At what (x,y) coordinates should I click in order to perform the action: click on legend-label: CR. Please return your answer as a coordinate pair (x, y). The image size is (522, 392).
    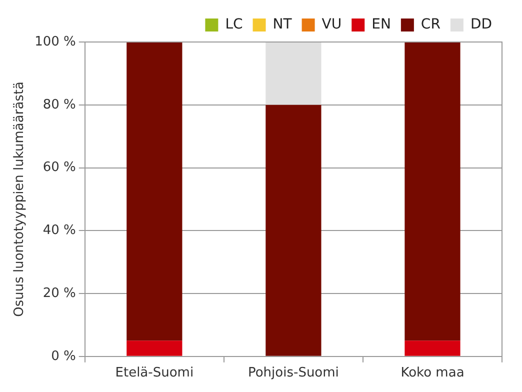
    Looking at the image, I should click on (430, 24).